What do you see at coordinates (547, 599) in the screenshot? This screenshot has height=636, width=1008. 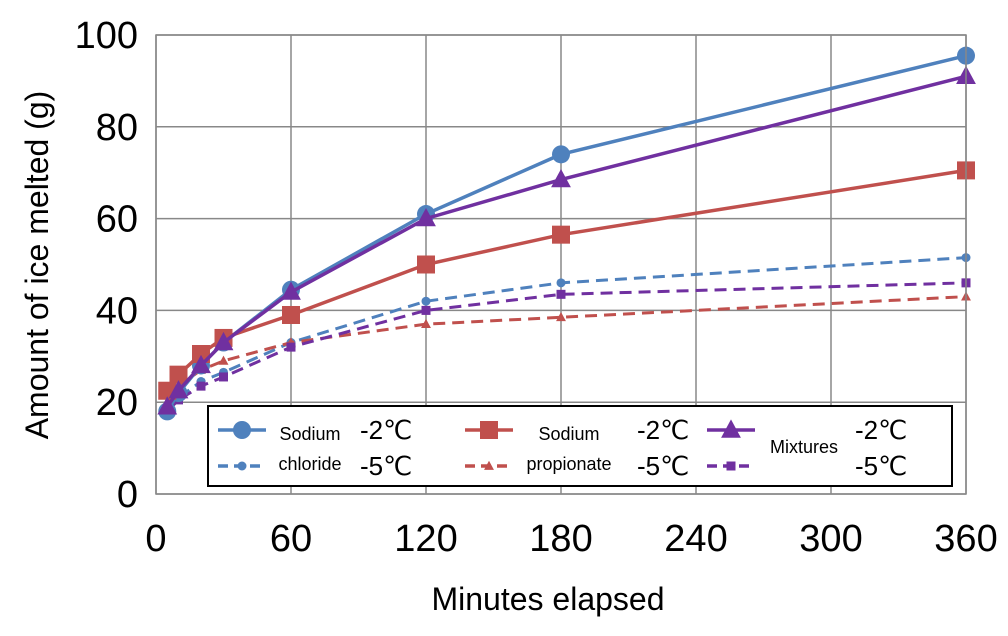 I see `x-axis-title: Minutes elapsed` at bounding box center [547, 599].